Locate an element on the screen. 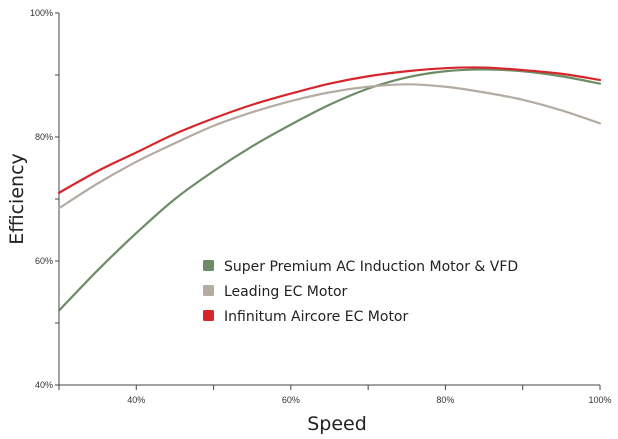 The image size is (618, 439). y-axis-title: Efficiency is located at coordinates (17, 199).